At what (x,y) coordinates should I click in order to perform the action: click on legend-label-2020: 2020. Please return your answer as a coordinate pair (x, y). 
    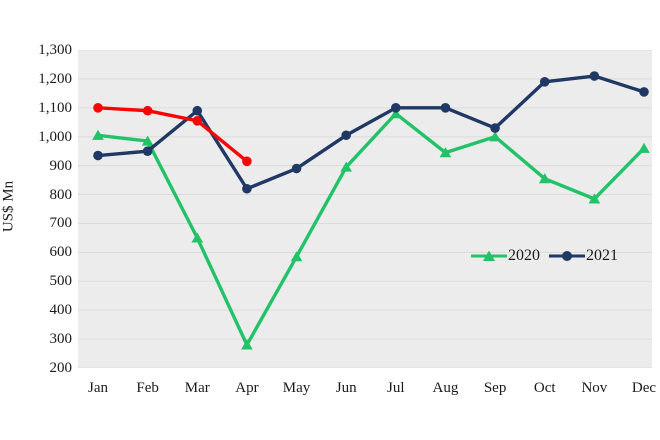
    Looking at the image, I should click on (524, 255).